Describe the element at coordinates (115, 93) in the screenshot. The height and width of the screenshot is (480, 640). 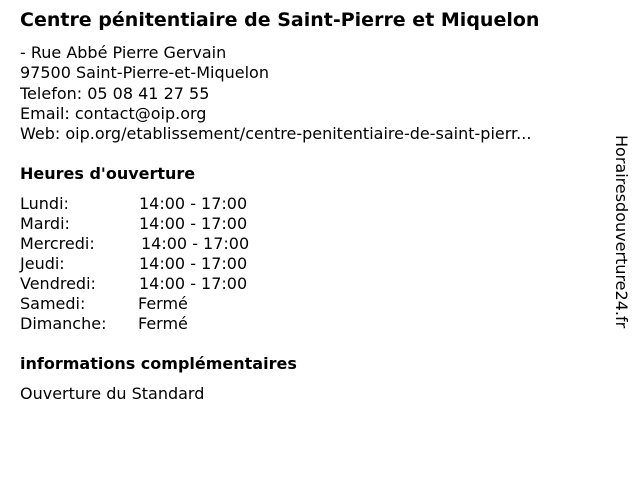
I see `phone: Telefon: 05 08 41 27 55` at that location.